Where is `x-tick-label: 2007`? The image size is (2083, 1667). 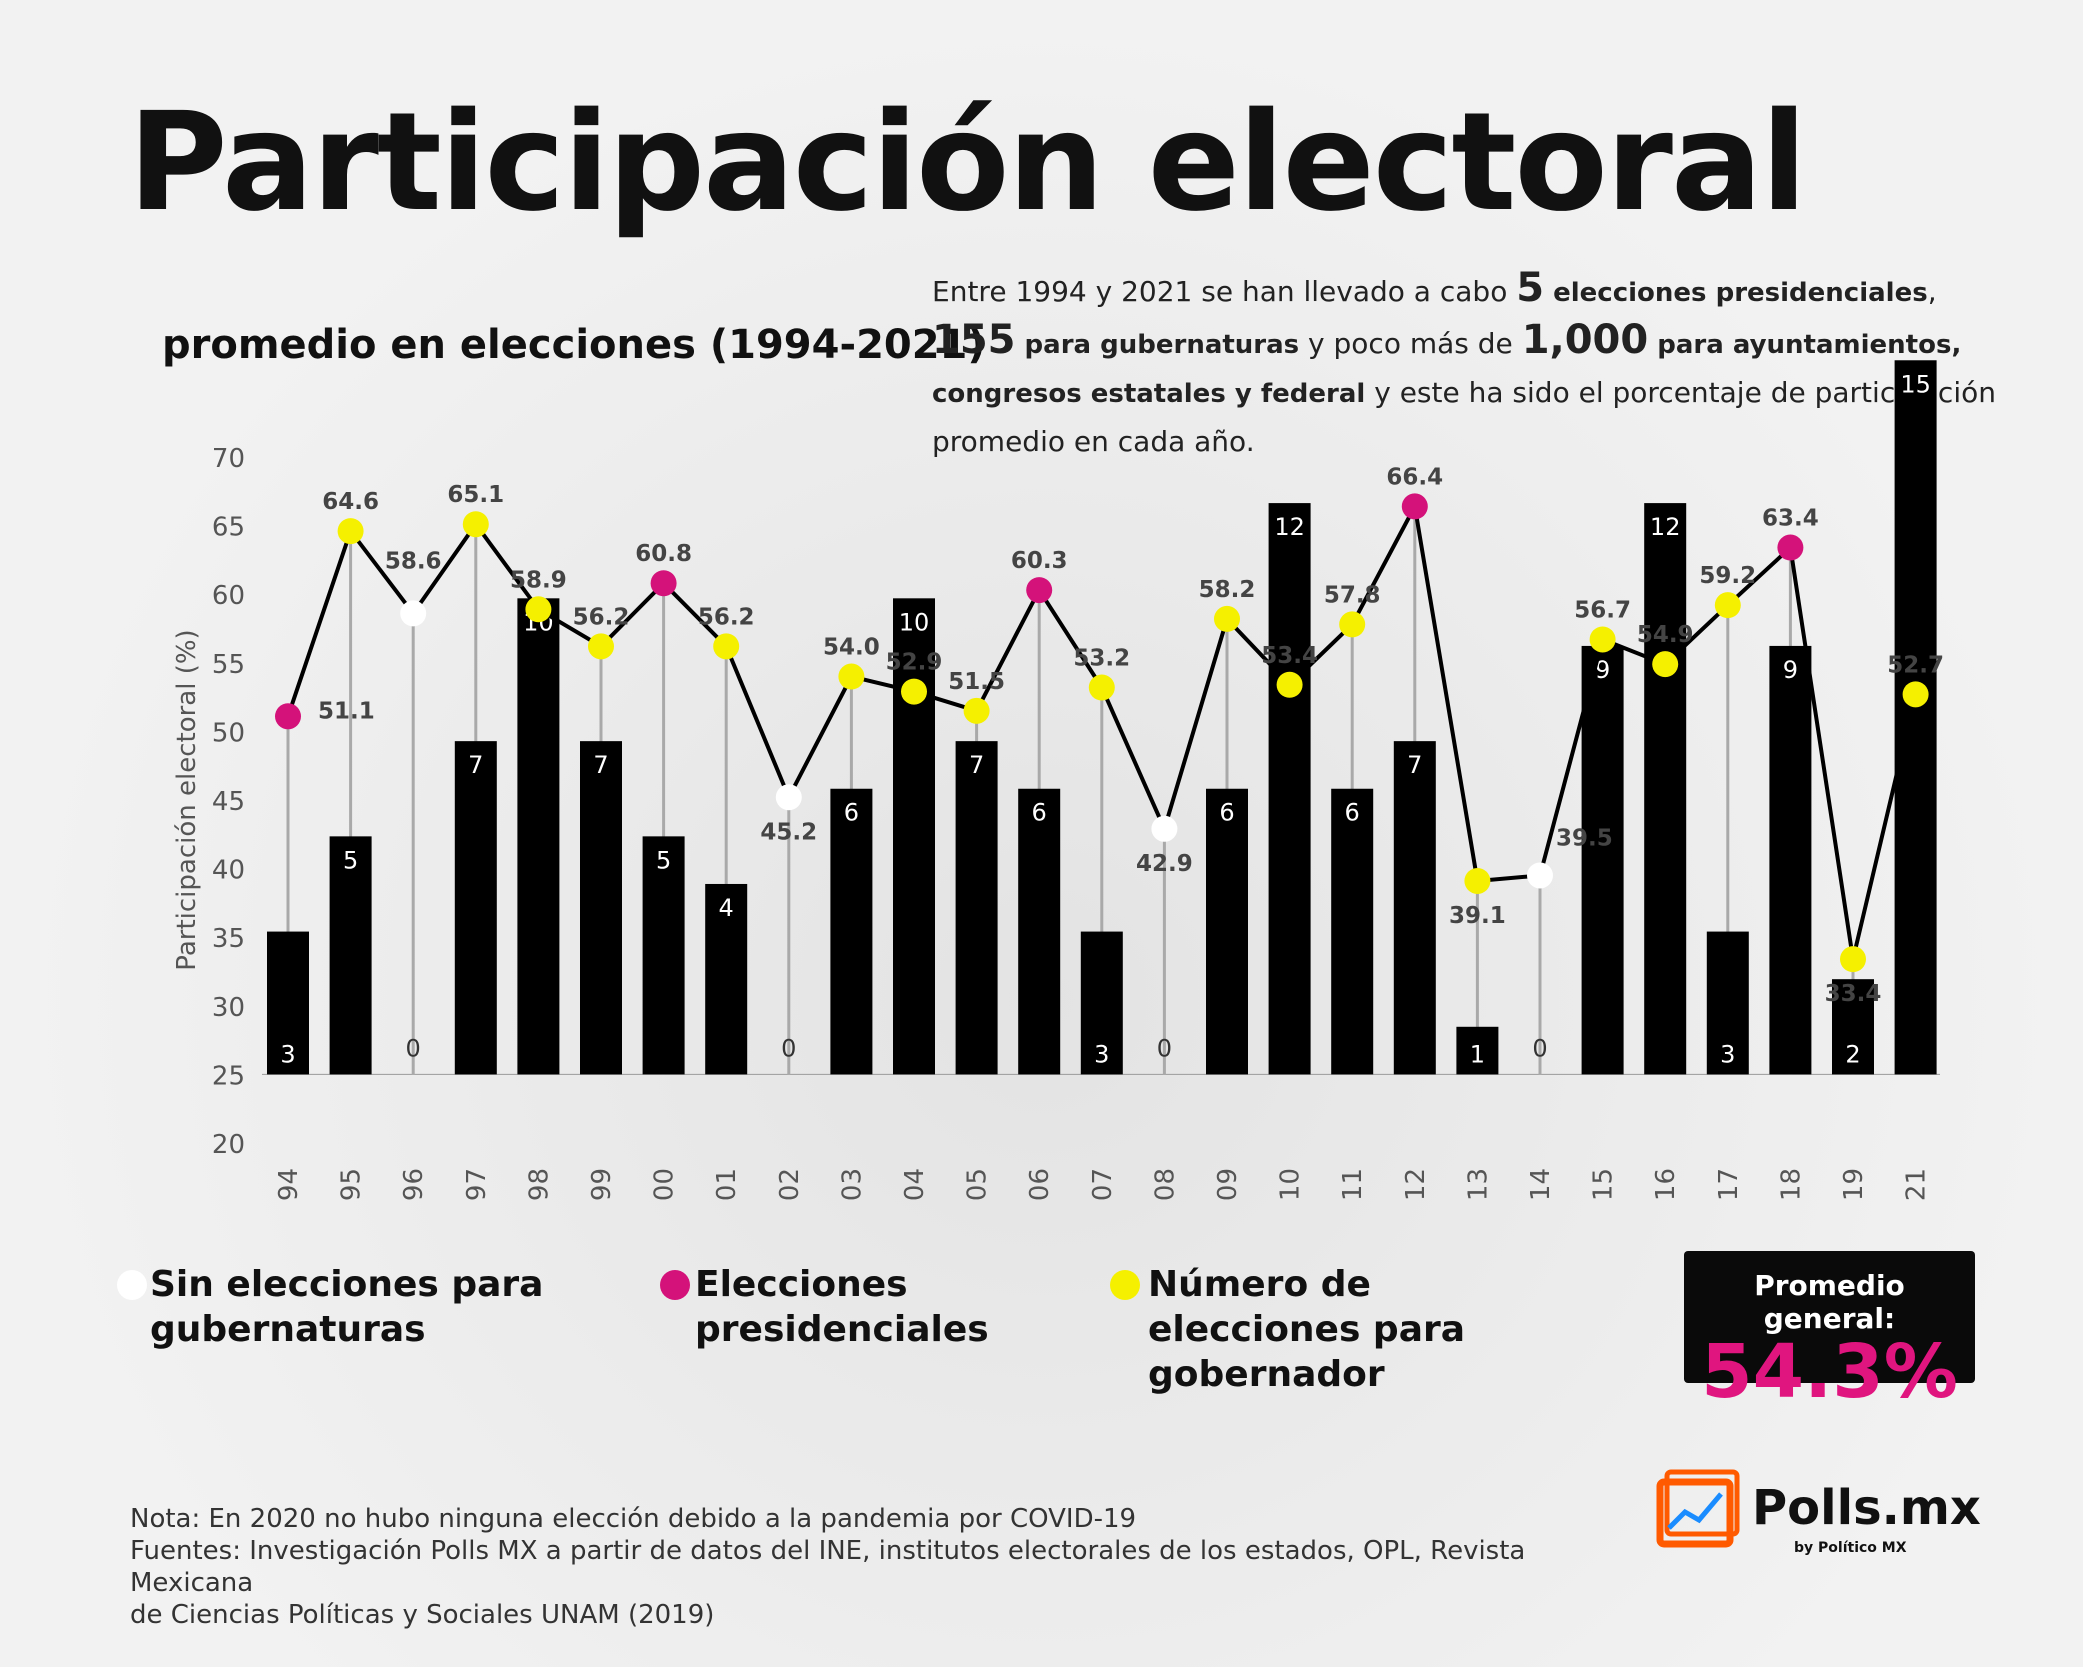 x-tick-label: 2007 is located at coordinates (1103, 1184).